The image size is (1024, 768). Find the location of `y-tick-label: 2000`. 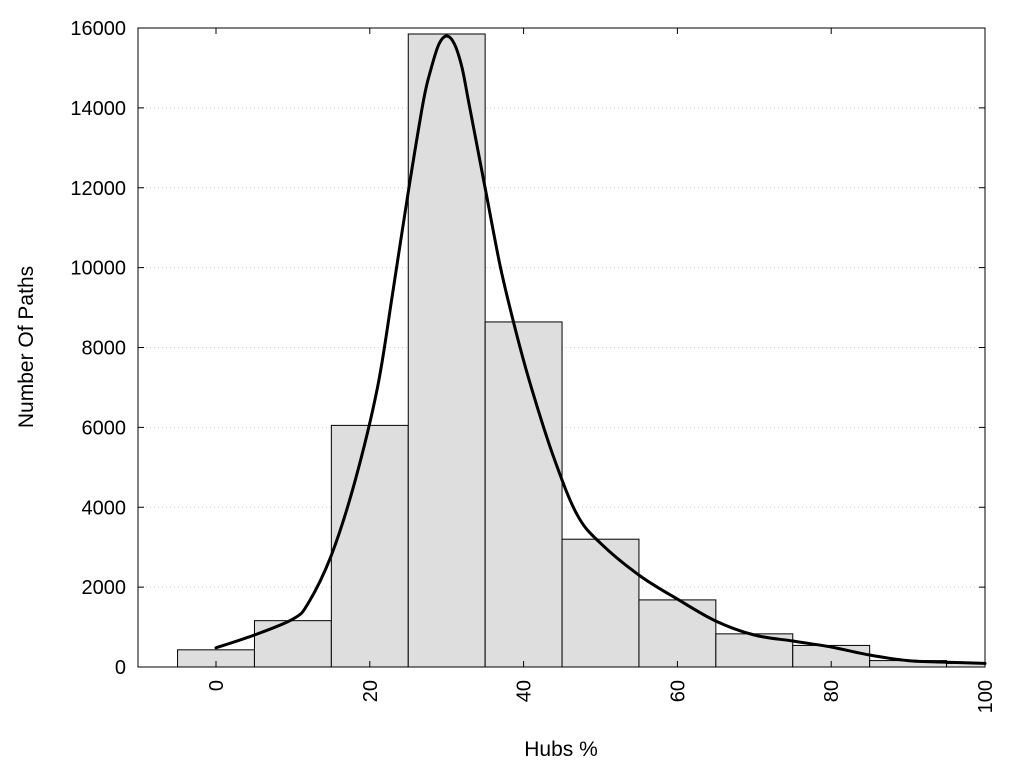

y-tick-label: 2000 is located at coordinates (104, 588).